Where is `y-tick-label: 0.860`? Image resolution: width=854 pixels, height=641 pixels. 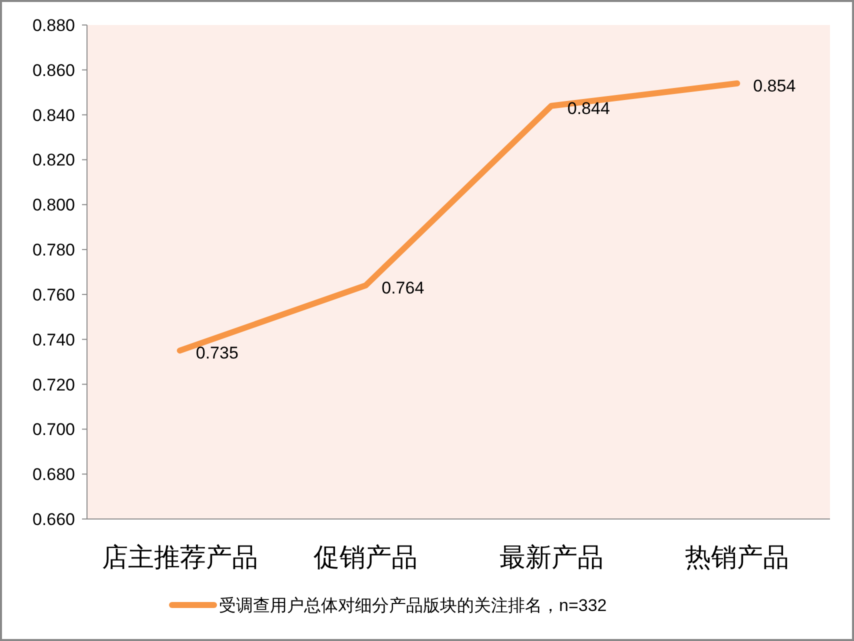 y-tick-label: 0.860 is located at coordinates (53, 70).